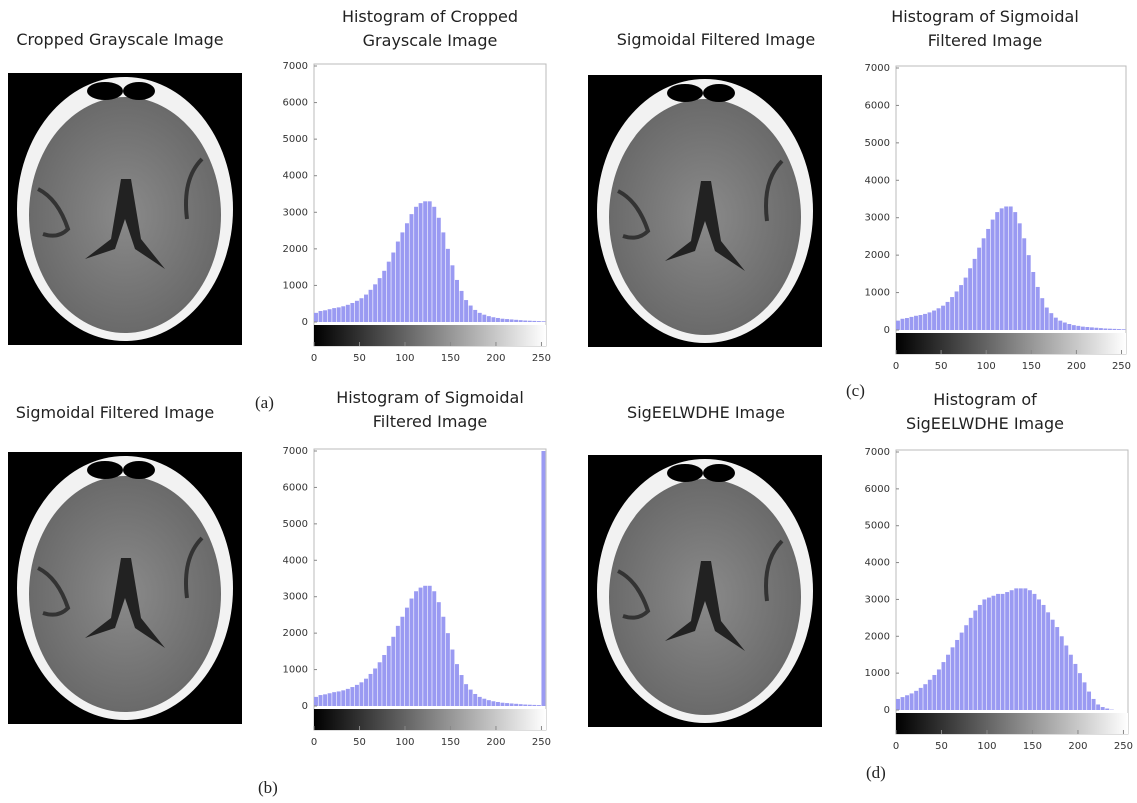 This screenshot has height=803, width=1137. Describe the element at coordinates (896, 366) in the screenshot. I see `x-tick-label: 0` at that location.